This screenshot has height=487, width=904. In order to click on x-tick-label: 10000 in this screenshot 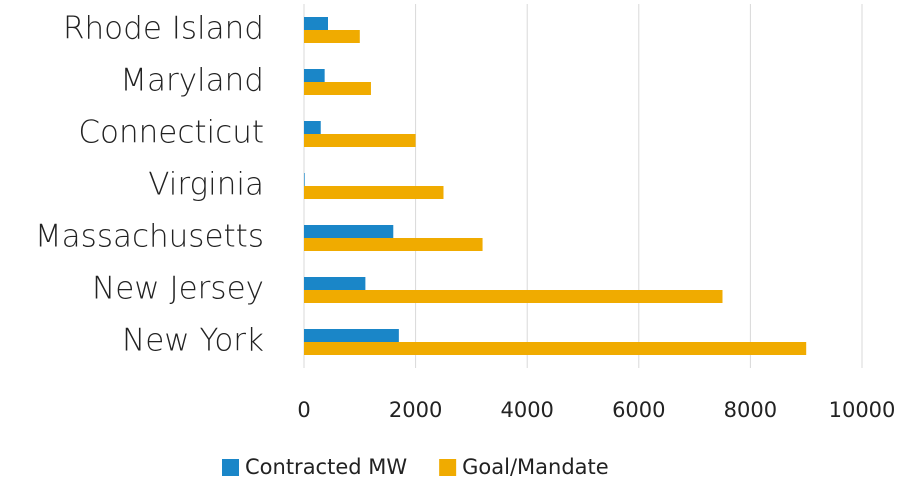, I will do `click(862, 410)`.